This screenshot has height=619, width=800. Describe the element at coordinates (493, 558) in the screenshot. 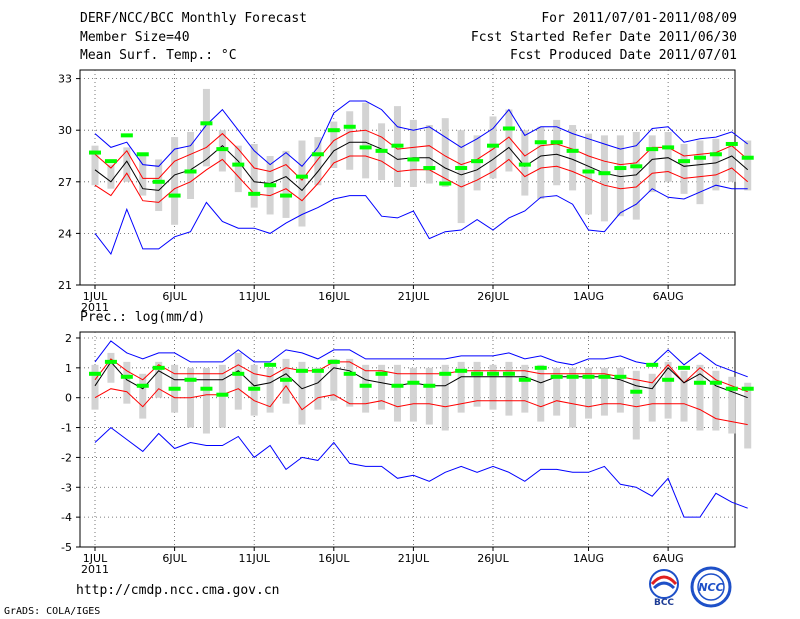

I see `x-tick-label: 26JUL` at that location.